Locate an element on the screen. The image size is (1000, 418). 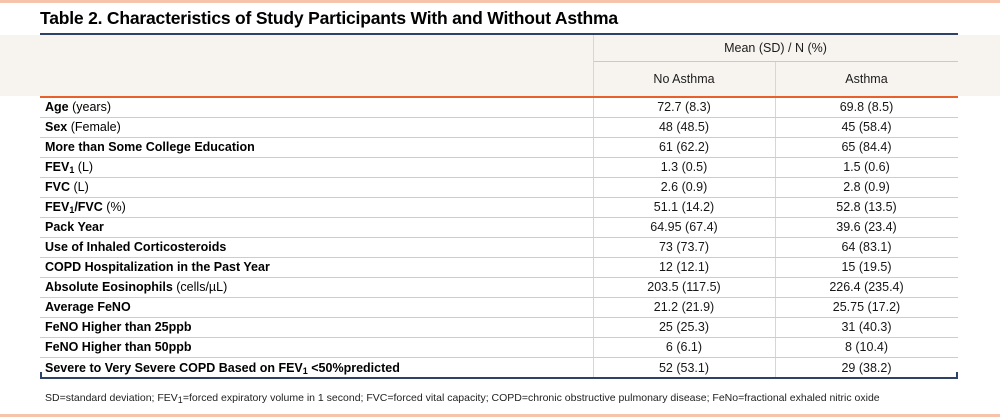
cell-no-asthma: 6 (6.1) is located at coordinates (684, 347).